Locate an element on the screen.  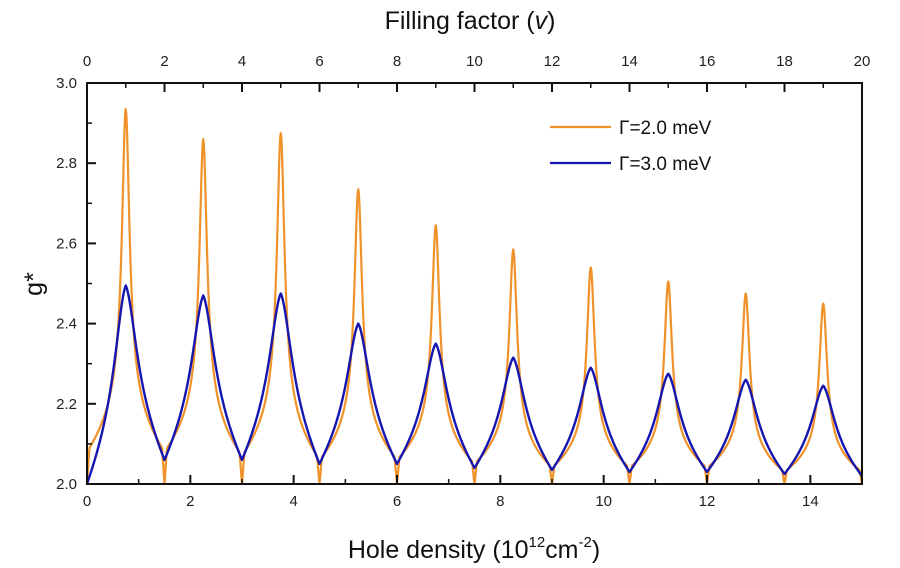
x-tick-label: 10 is located at coordinates (603, 501).